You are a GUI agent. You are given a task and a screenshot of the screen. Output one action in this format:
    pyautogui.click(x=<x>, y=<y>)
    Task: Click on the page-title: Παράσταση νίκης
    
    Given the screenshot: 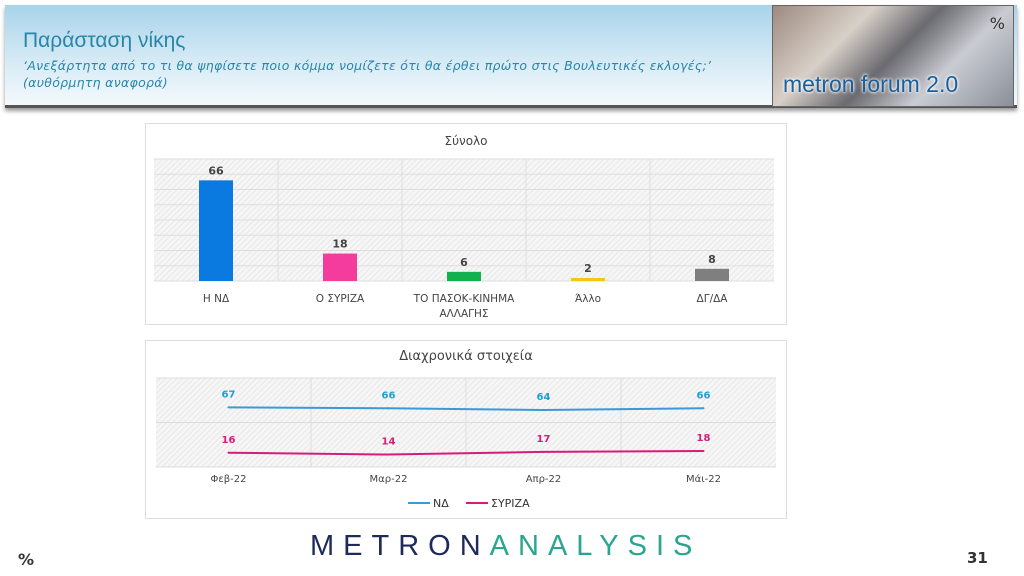 What is the action you would take?
    pyautogui.click(x=104, y=40)
    